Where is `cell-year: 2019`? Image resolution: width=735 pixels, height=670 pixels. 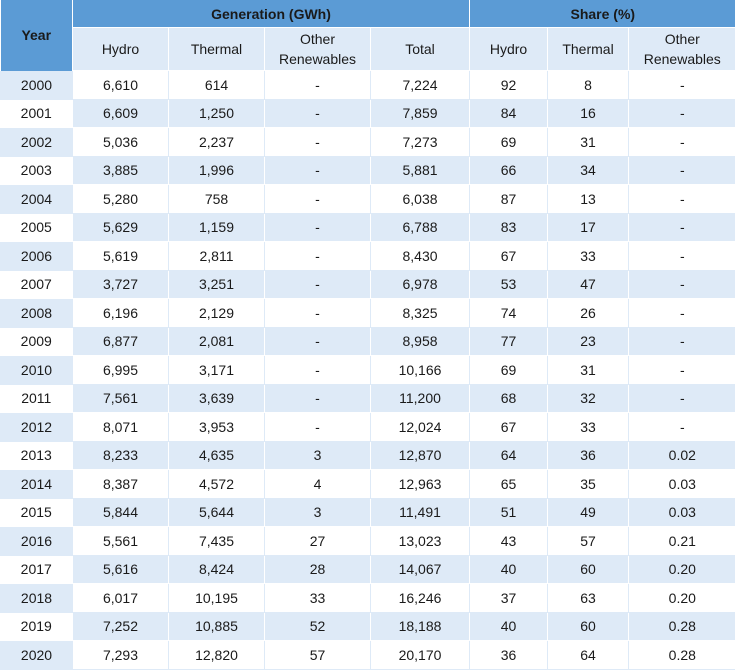
cell-year: 2019 is located at coordinates (36, 626).